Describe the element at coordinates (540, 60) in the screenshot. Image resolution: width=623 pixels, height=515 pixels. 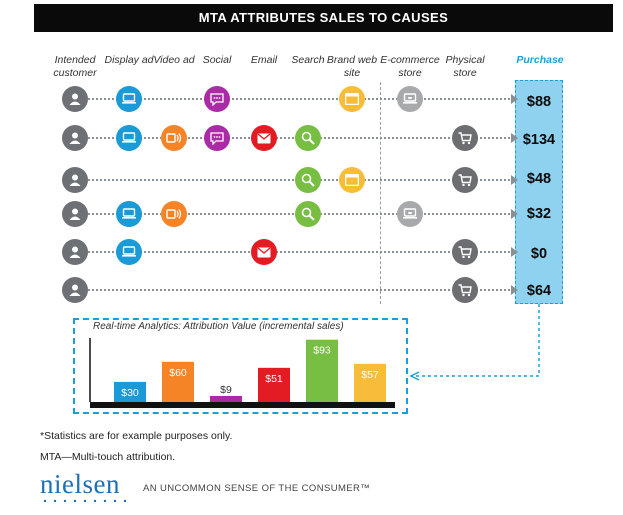
I see `column-label-purchase: Purchase` at that location.